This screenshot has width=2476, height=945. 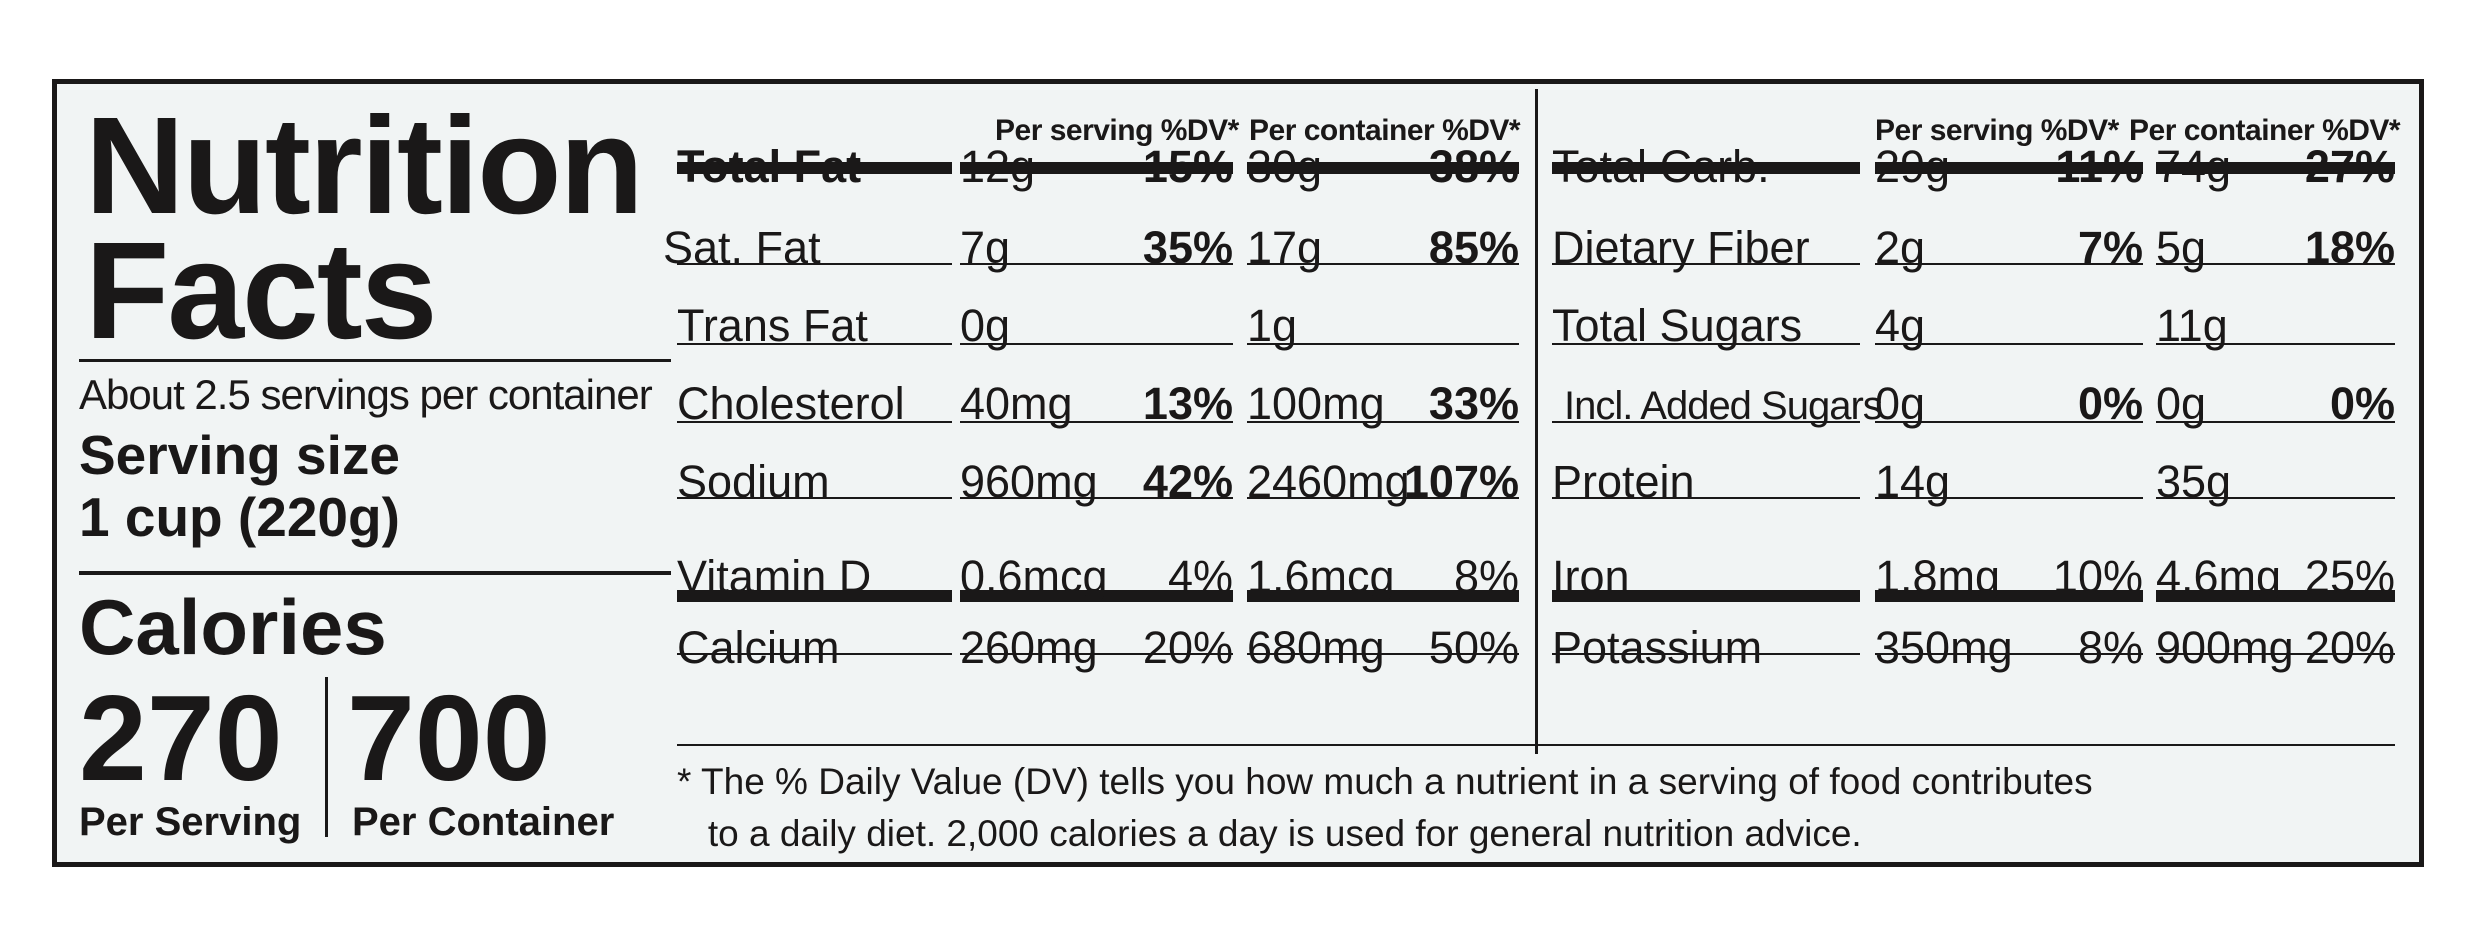 What do you see at coordinates (791, 403) in the screenshot?
I see `nutrient-name: Cholesterol` at bounding box center [791, 403].